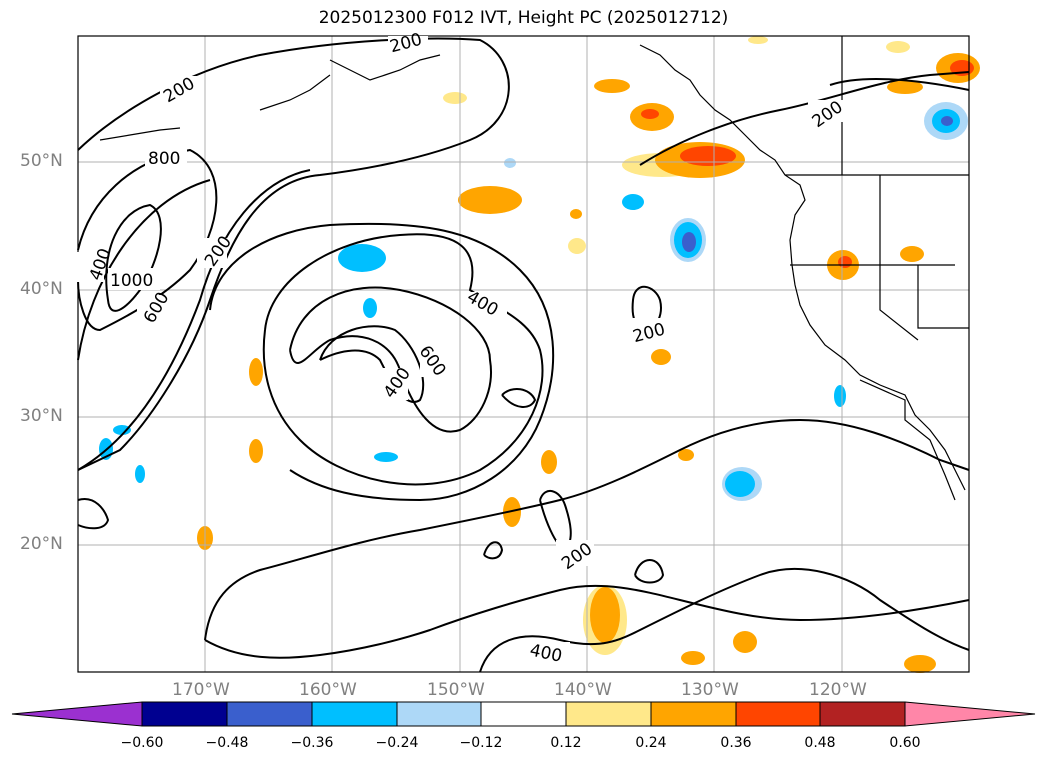 This screenshot has height=765, width=1047. Describe the element at coordinates (481, 743) in the screenshot. I see `colorbar-tick: −0.12` at that location.